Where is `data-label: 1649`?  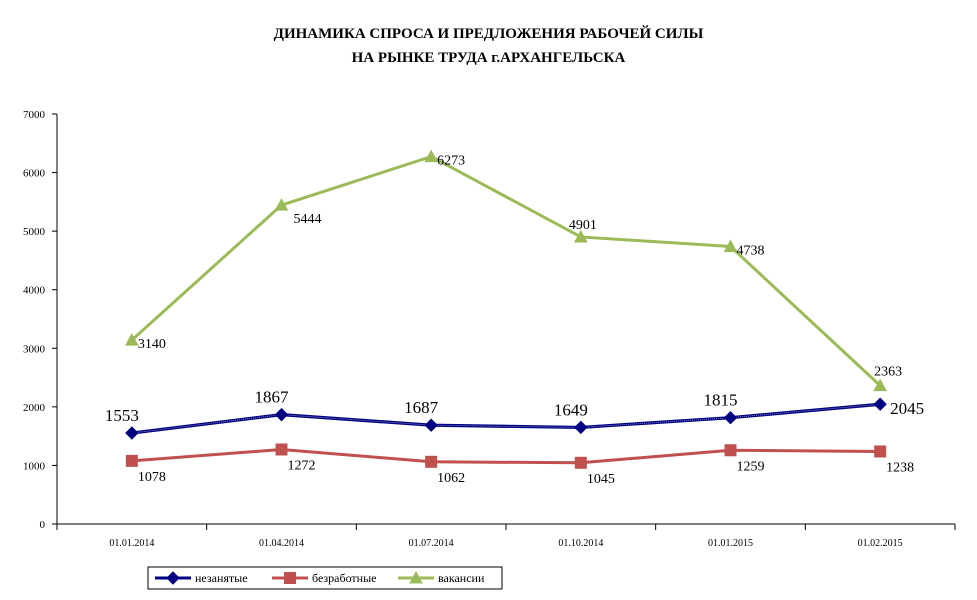 data-label: 1649 is located at coordinates (571, 409).